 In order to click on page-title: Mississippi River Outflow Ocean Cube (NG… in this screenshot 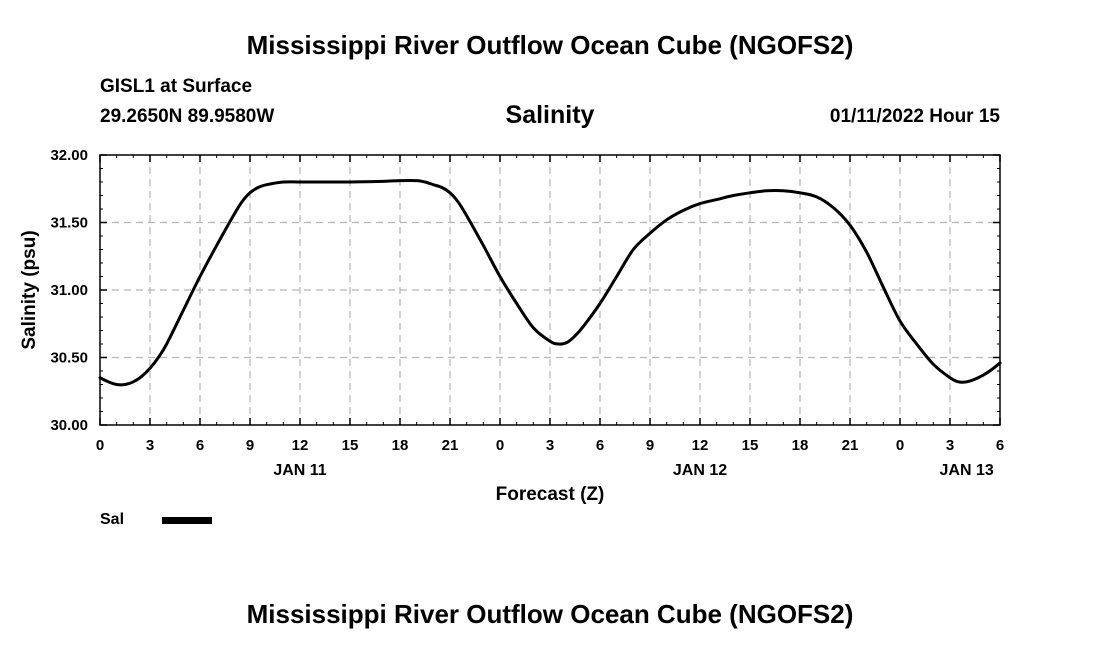, I will do `click(550, 45)`.